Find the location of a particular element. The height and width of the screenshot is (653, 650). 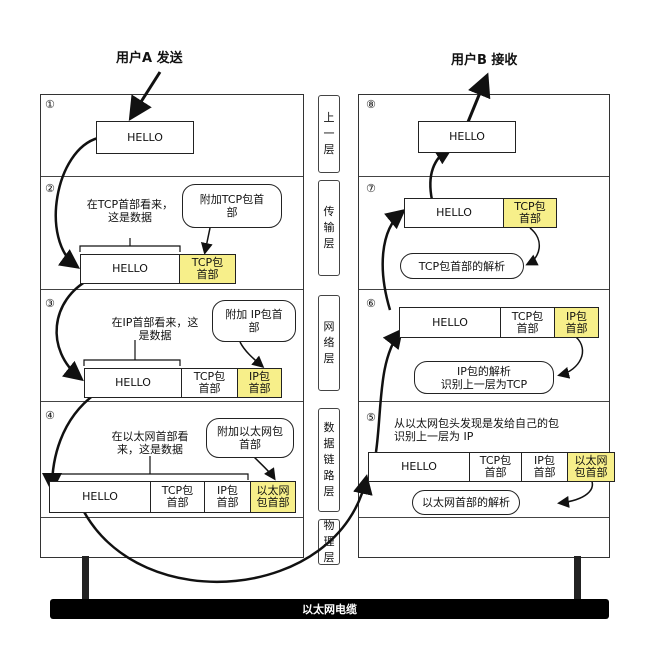

layer-label-datalink: 数 据 链 路 层 is located at coordinates (329, 460).